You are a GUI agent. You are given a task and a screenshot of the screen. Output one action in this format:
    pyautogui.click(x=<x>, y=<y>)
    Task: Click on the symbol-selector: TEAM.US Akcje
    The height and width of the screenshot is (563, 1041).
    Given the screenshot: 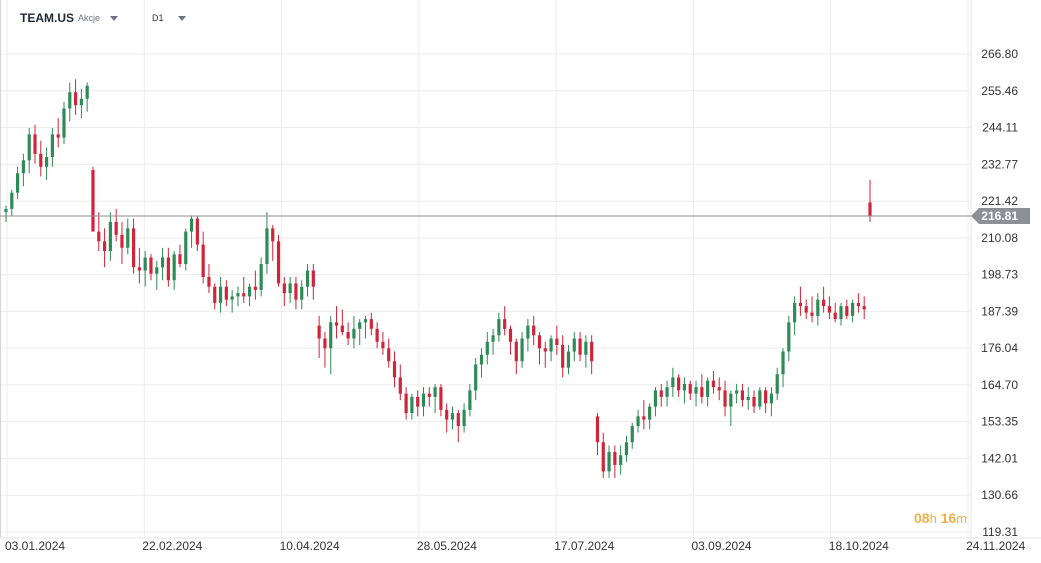 What is the action you would take?
    pyautogui.click(x=69, y=18)
    